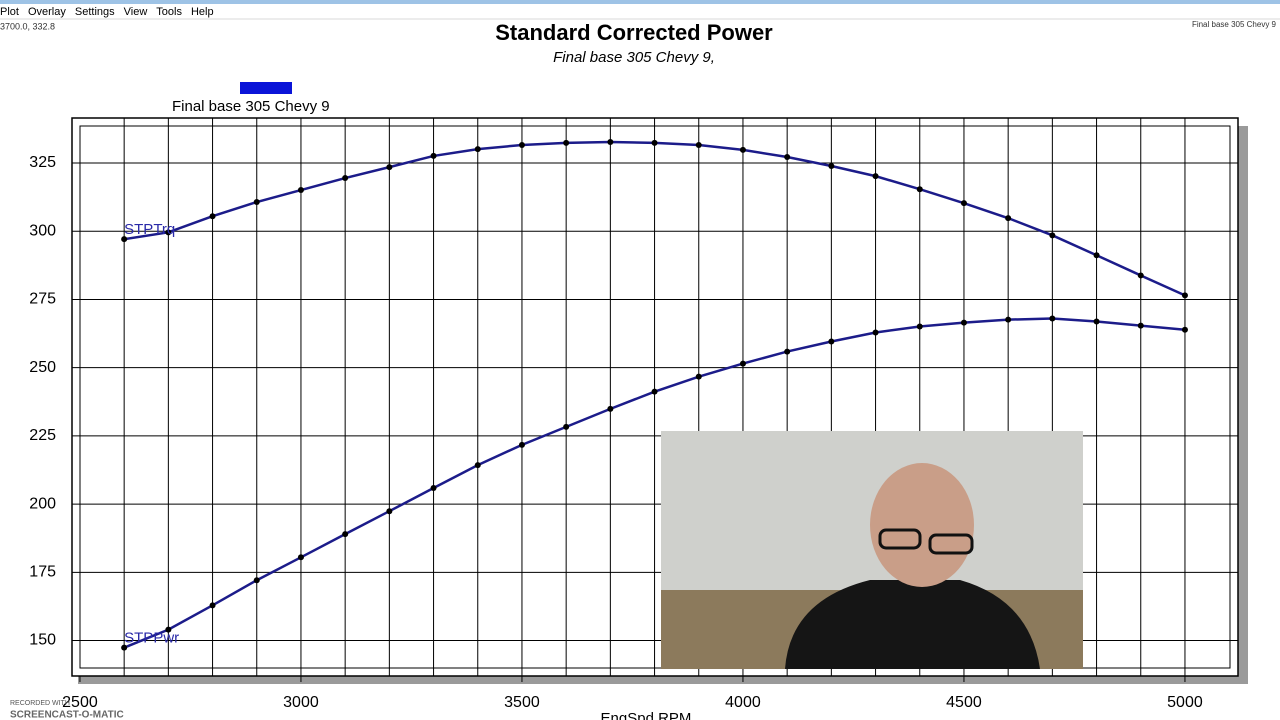 This screenshot has height=720, width=1280. Describe the element at coordinates (964, 702) in the screenshot. I see `x-tick-label: 4500` at that location.